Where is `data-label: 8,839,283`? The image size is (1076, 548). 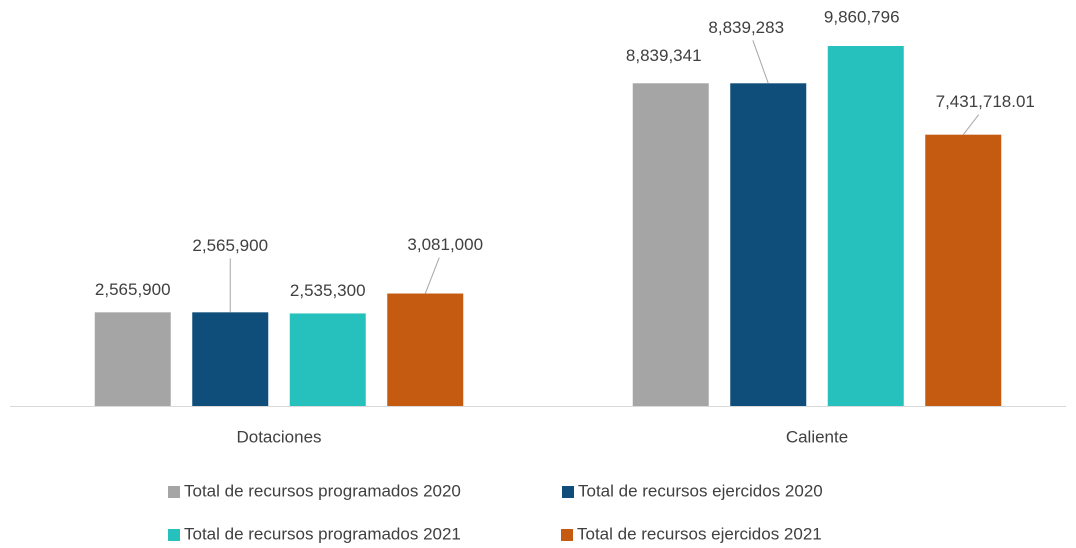 data-label: 8,839,283 is located at coordinates (746, 27).